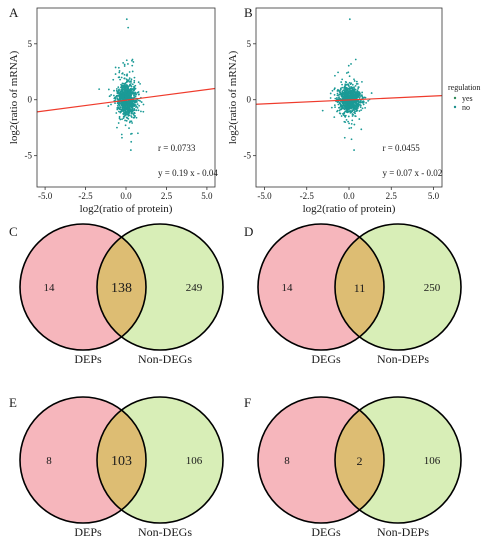  Describe the element at coordinates (287, 461) in the screenshot. I see `venn-left-count: 8` at that location.